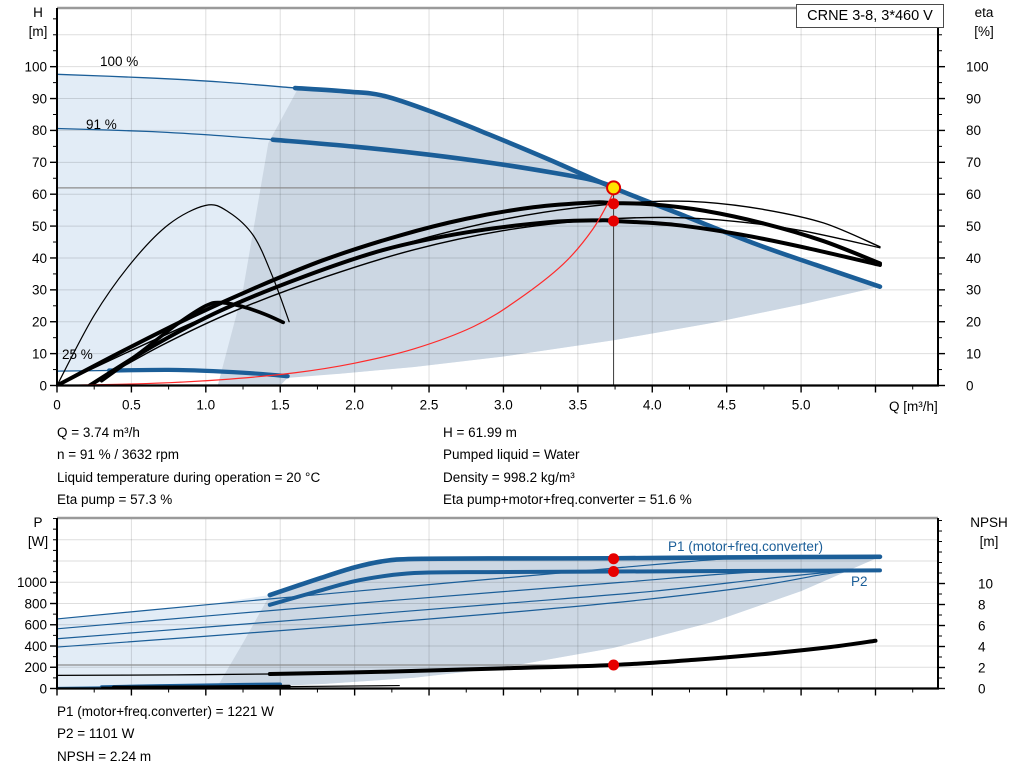 Image resolution: width=1024 pixels, height=781 pixels. I want to click on eta-total-point, so click(614, 221).